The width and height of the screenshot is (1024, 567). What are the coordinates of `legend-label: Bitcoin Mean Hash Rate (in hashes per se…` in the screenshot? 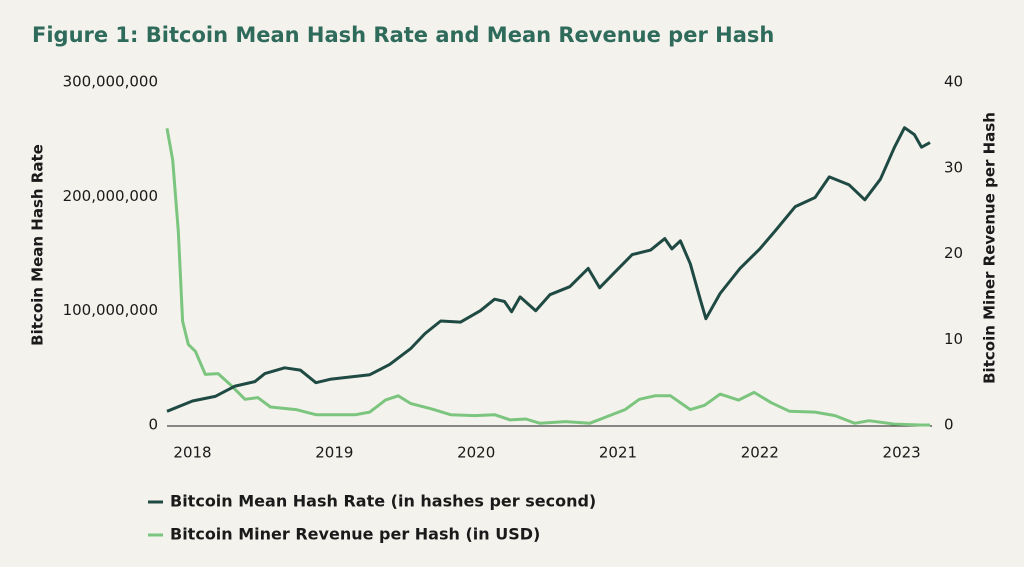 It's located at (383, 501).